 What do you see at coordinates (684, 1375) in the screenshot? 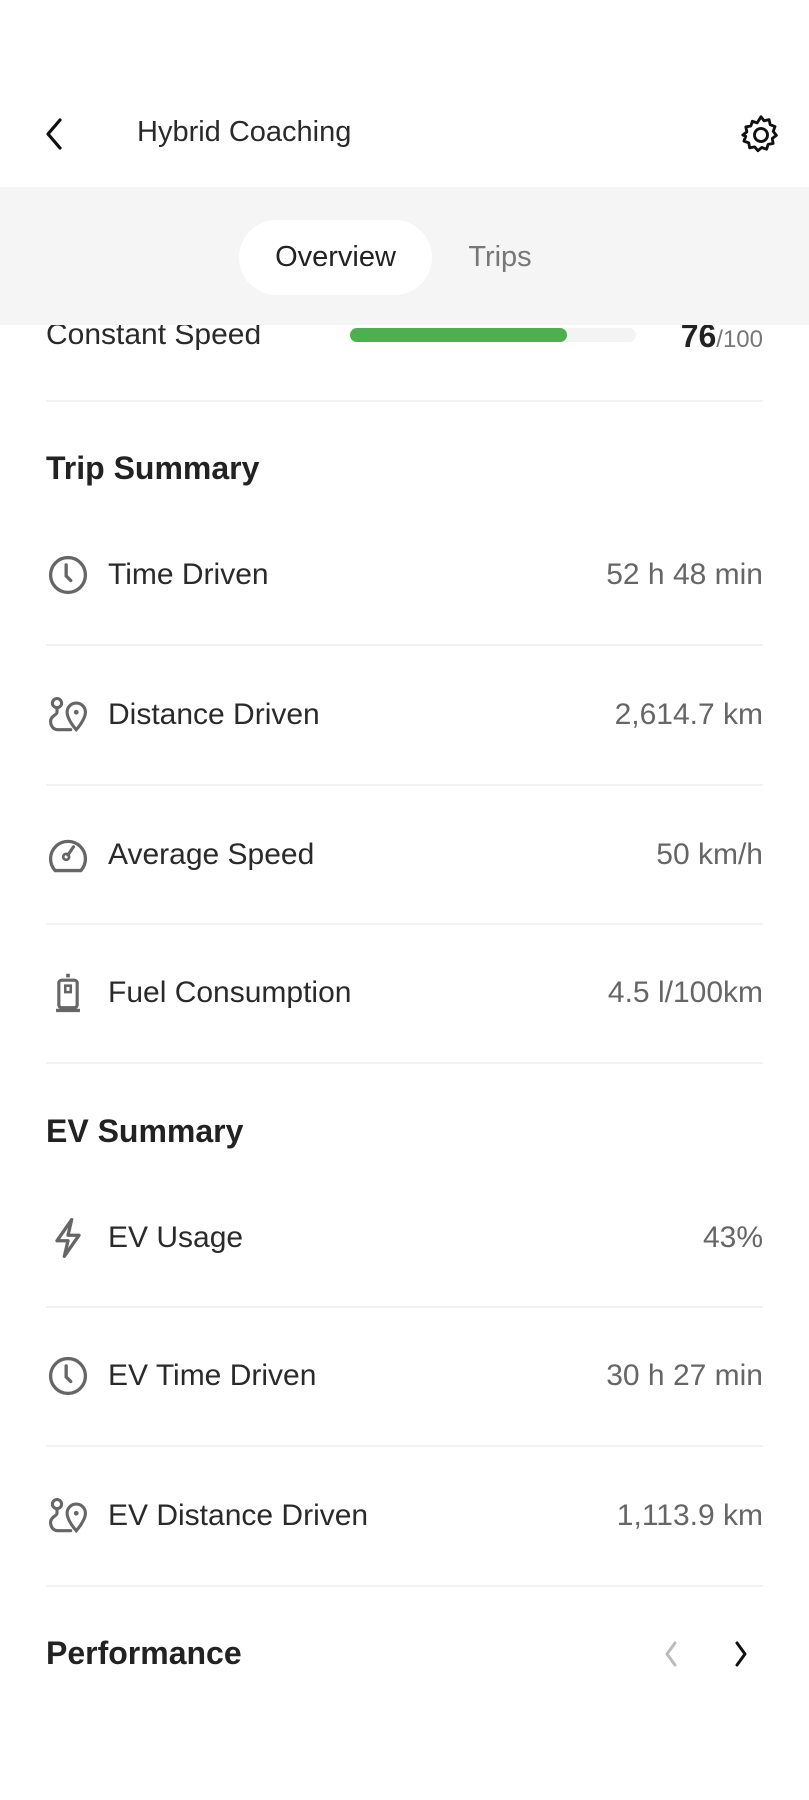
I see `item-value: 30 h 27 min` at bounding box center [684, 1375].